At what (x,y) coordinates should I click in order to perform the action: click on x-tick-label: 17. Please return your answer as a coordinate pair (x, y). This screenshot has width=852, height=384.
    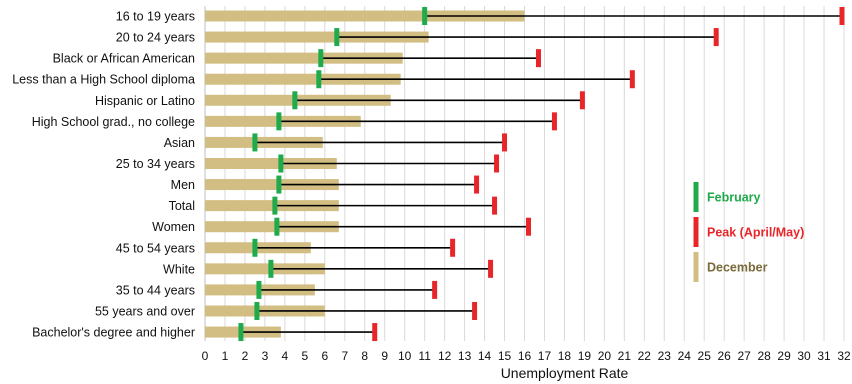
    Looking at the image, I should click on (545, 356).